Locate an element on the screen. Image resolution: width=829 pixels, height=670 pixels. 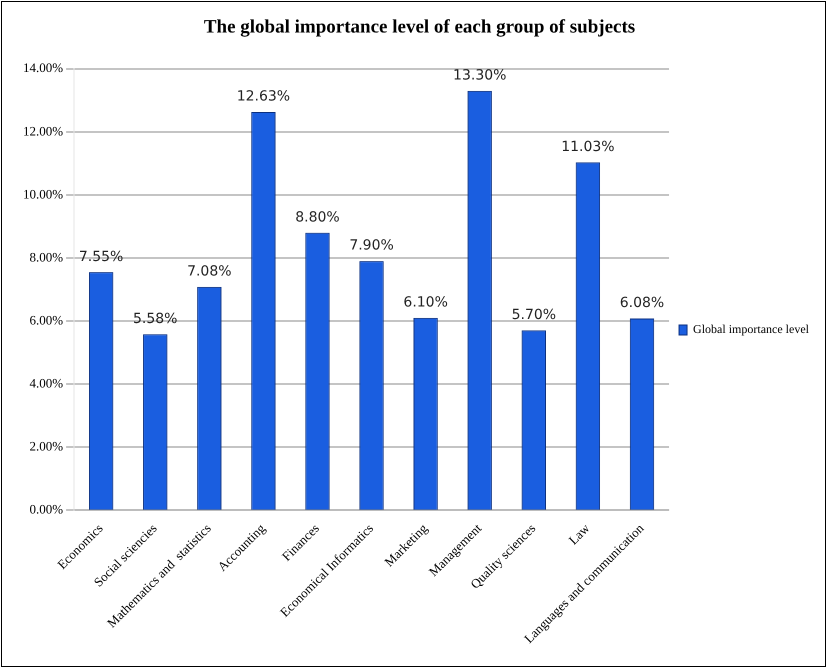
data-label: 8.80% is located at coordinates (317, 217).